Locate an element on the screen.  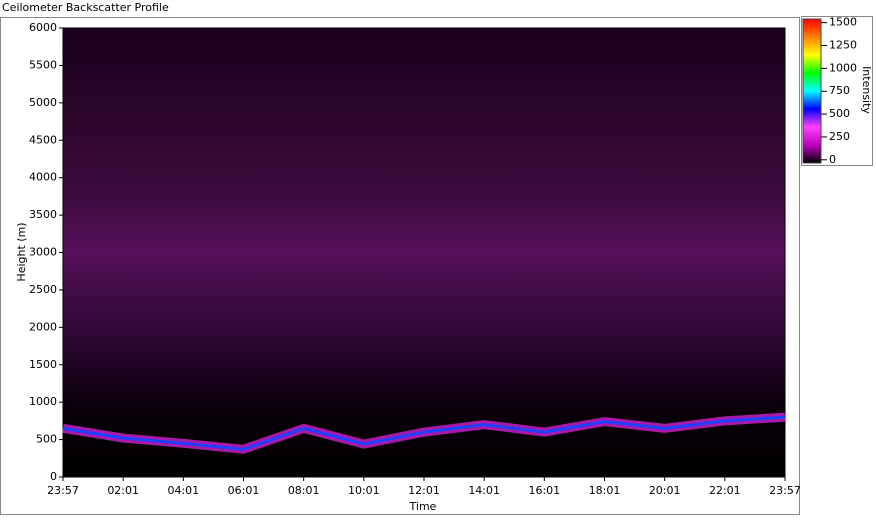
x-tick-label: 02:01 is located at coordinates (123, 490).